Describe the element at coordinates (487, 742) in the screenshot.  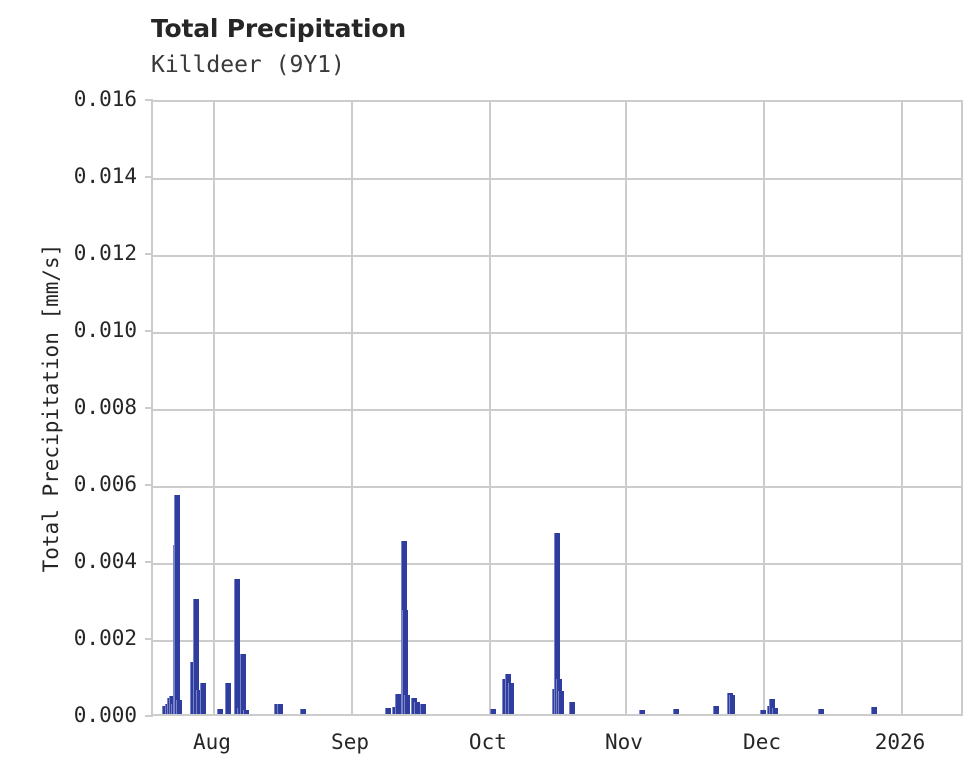
I see `x-axis-tick-label: Oct` at that location.